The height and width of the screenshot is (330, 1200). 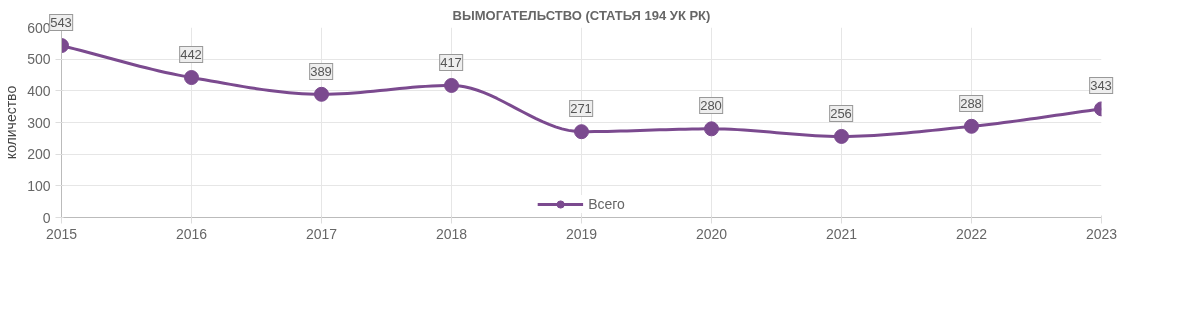 What do you see at coordinates (321, 71) in the screenshot?
I see `data-label: 389` at bounding box center [321, 71].